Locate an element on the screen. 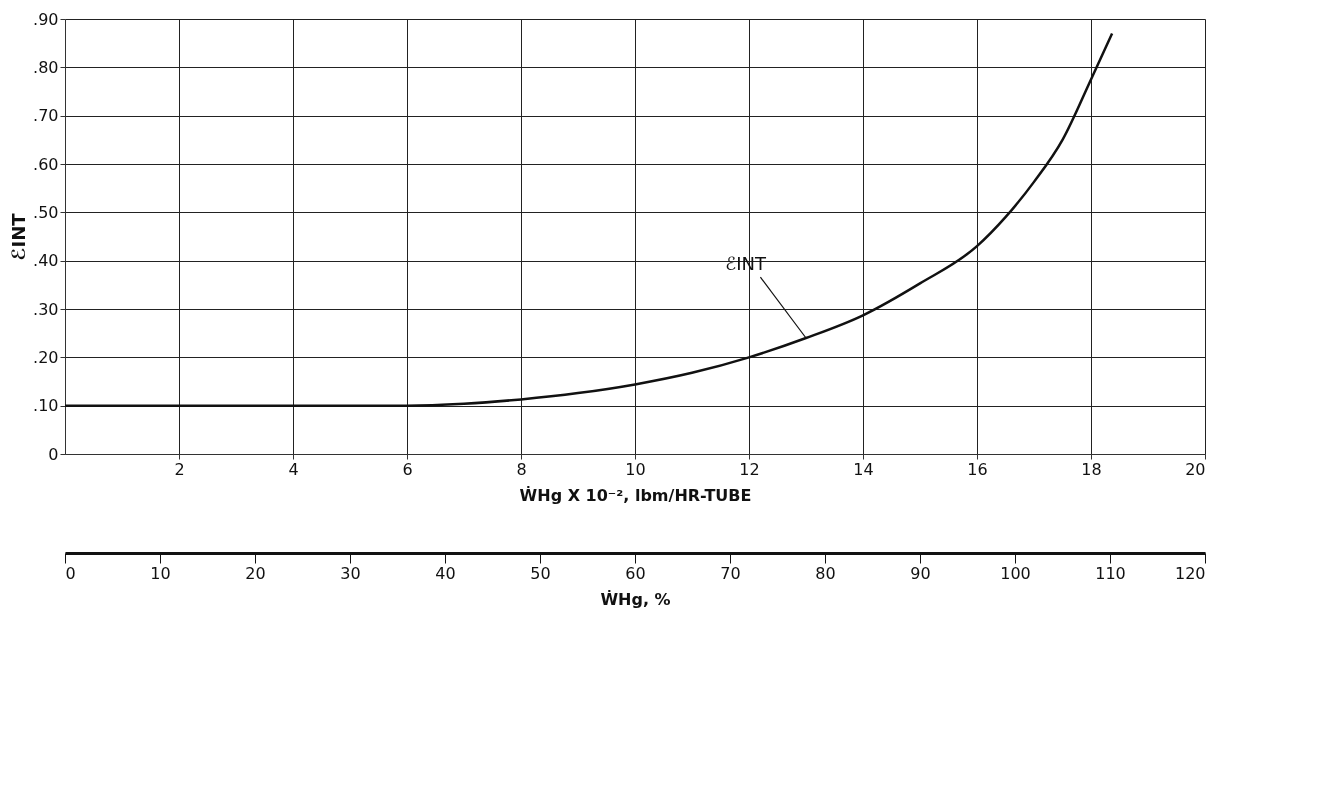  y-tick-label: .40 is located at coordinates (46, 261).